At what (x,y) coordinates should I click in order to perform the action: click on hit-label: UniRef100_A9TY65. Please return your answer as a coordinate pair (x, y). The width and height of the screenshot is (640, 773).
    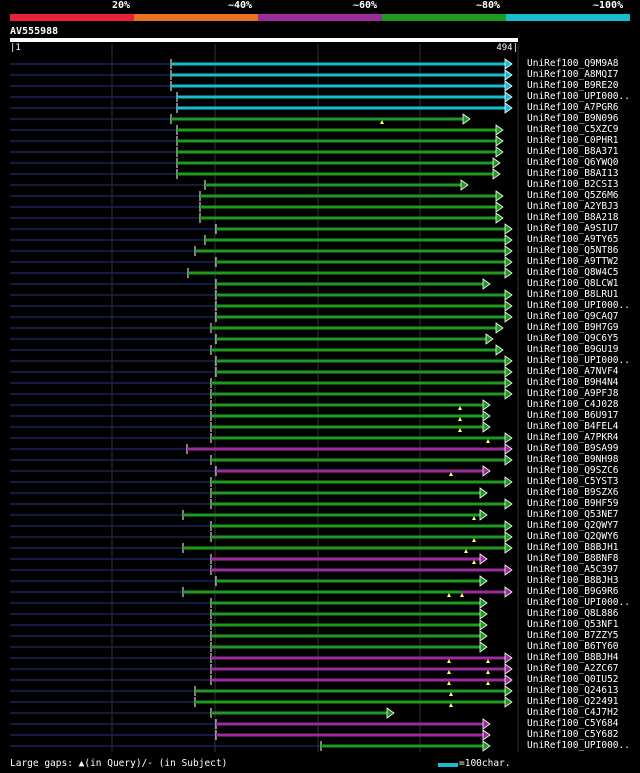
    Looking at the image, I should click on (573, 239).